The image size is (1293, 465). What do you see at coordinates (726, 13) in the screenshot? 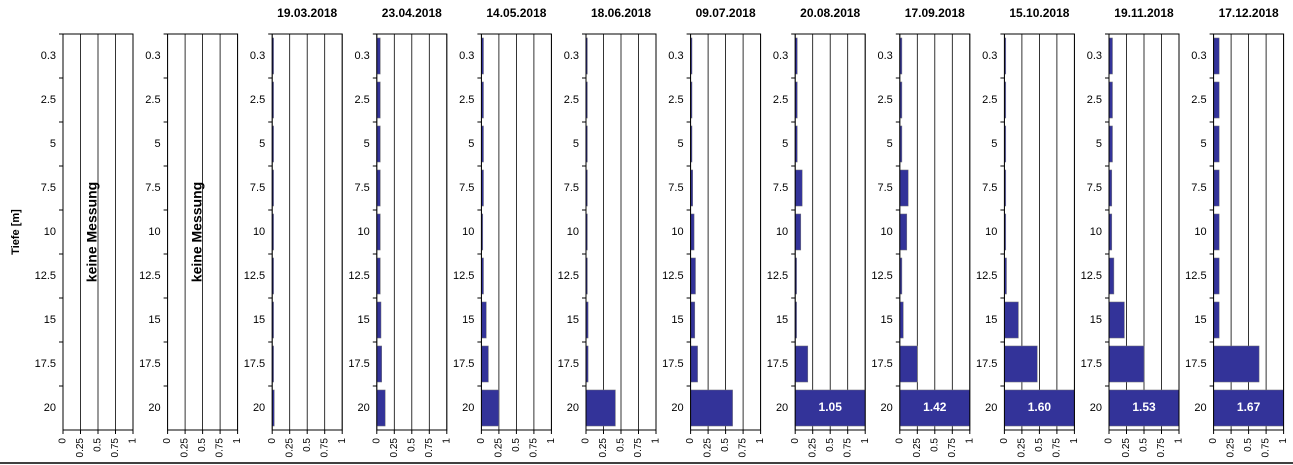
I see `panel-title: 09.07.2018` at bounding box center [726, 13].